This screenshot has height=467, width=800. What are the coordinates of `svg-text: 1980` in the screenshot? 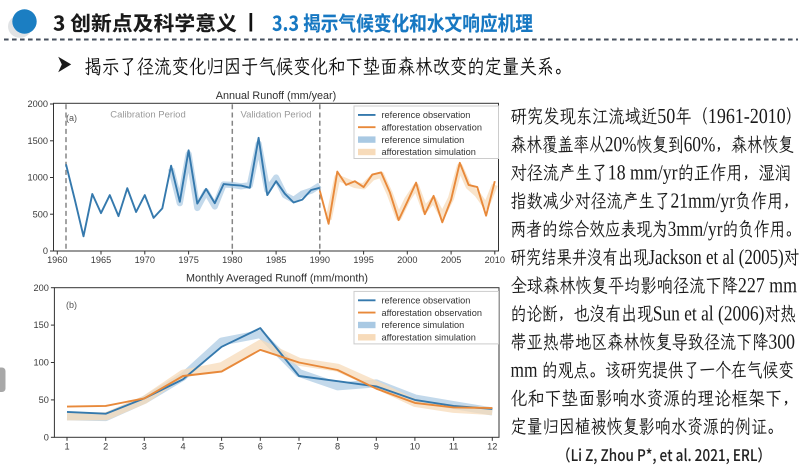 It's located at (232, 260).